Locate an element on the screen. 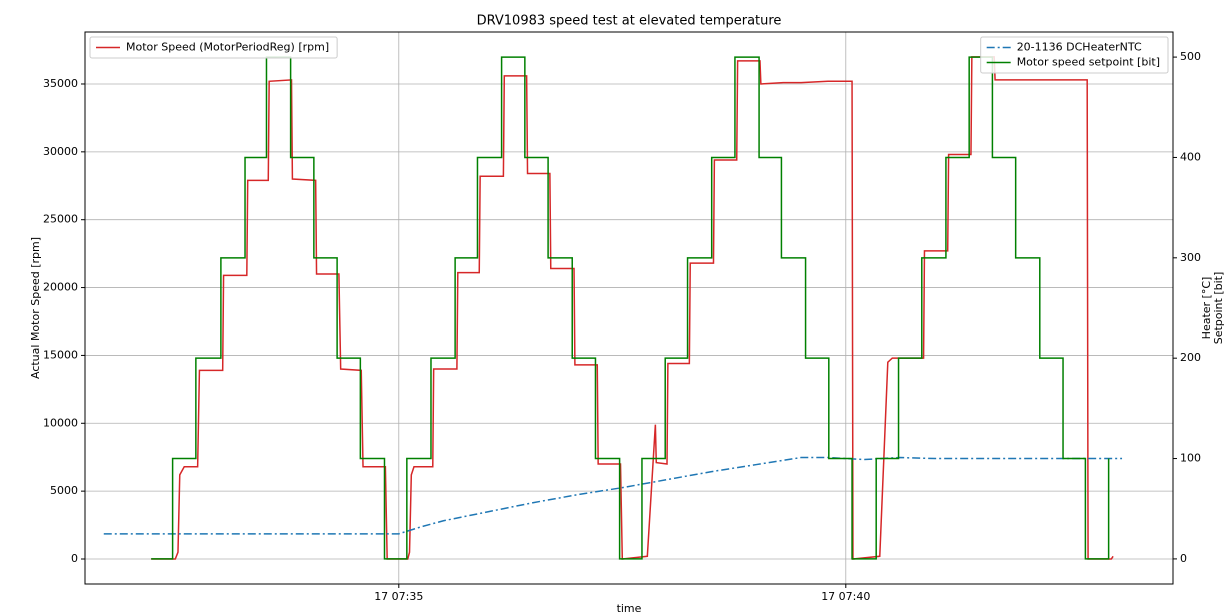  y2-tick-label: 400 is located at coordinates (1190, 156).